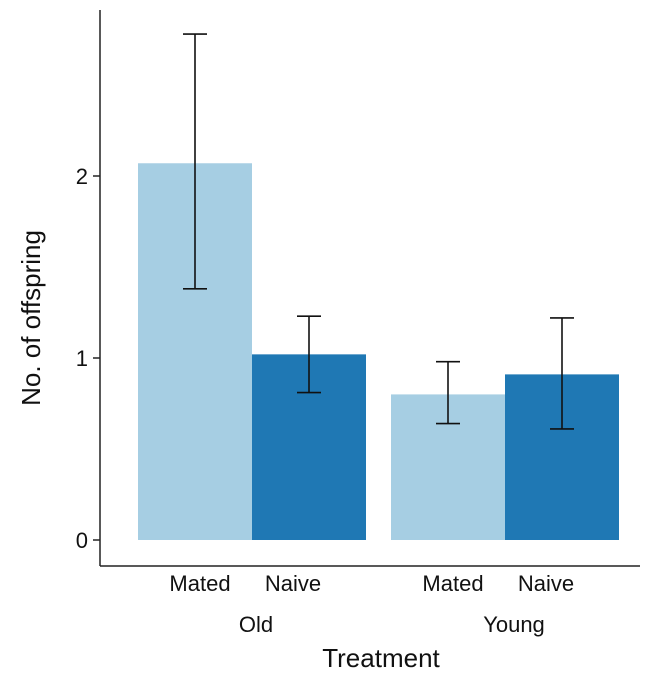 This screenshot has height=675, width=646. Describe the element at coordinates (562, 373) in the screenshot. I see `error-bar-young-naive` at that location.